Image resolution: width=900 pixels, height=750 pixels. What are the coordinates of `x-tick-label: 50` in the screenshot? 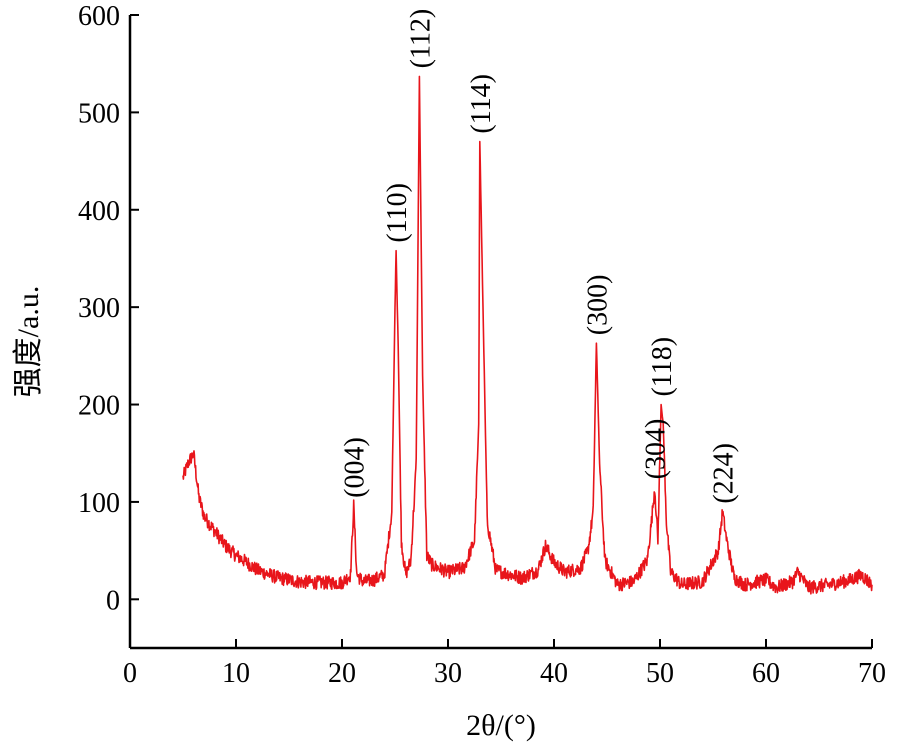 It's located at (660, 673).